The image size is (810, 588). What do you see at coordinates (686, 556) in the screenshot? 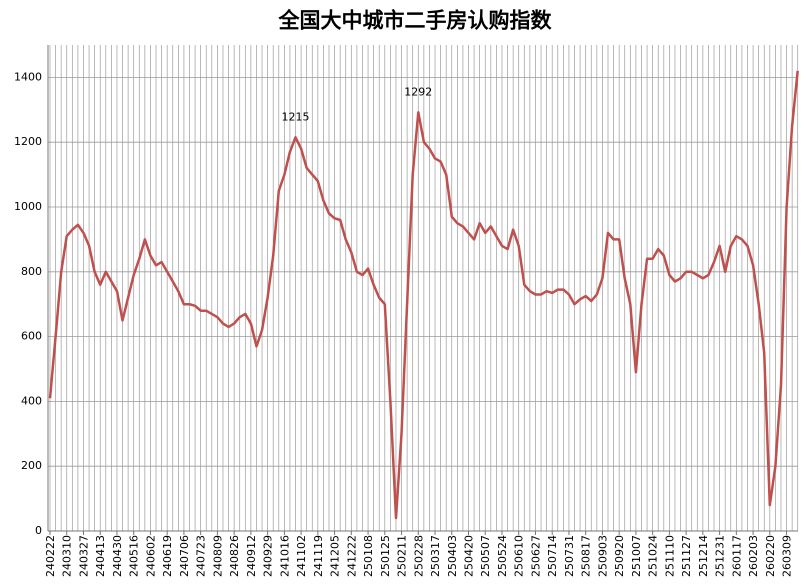
I see `x-tick-label: 251127` at bounding box center [686, 556].